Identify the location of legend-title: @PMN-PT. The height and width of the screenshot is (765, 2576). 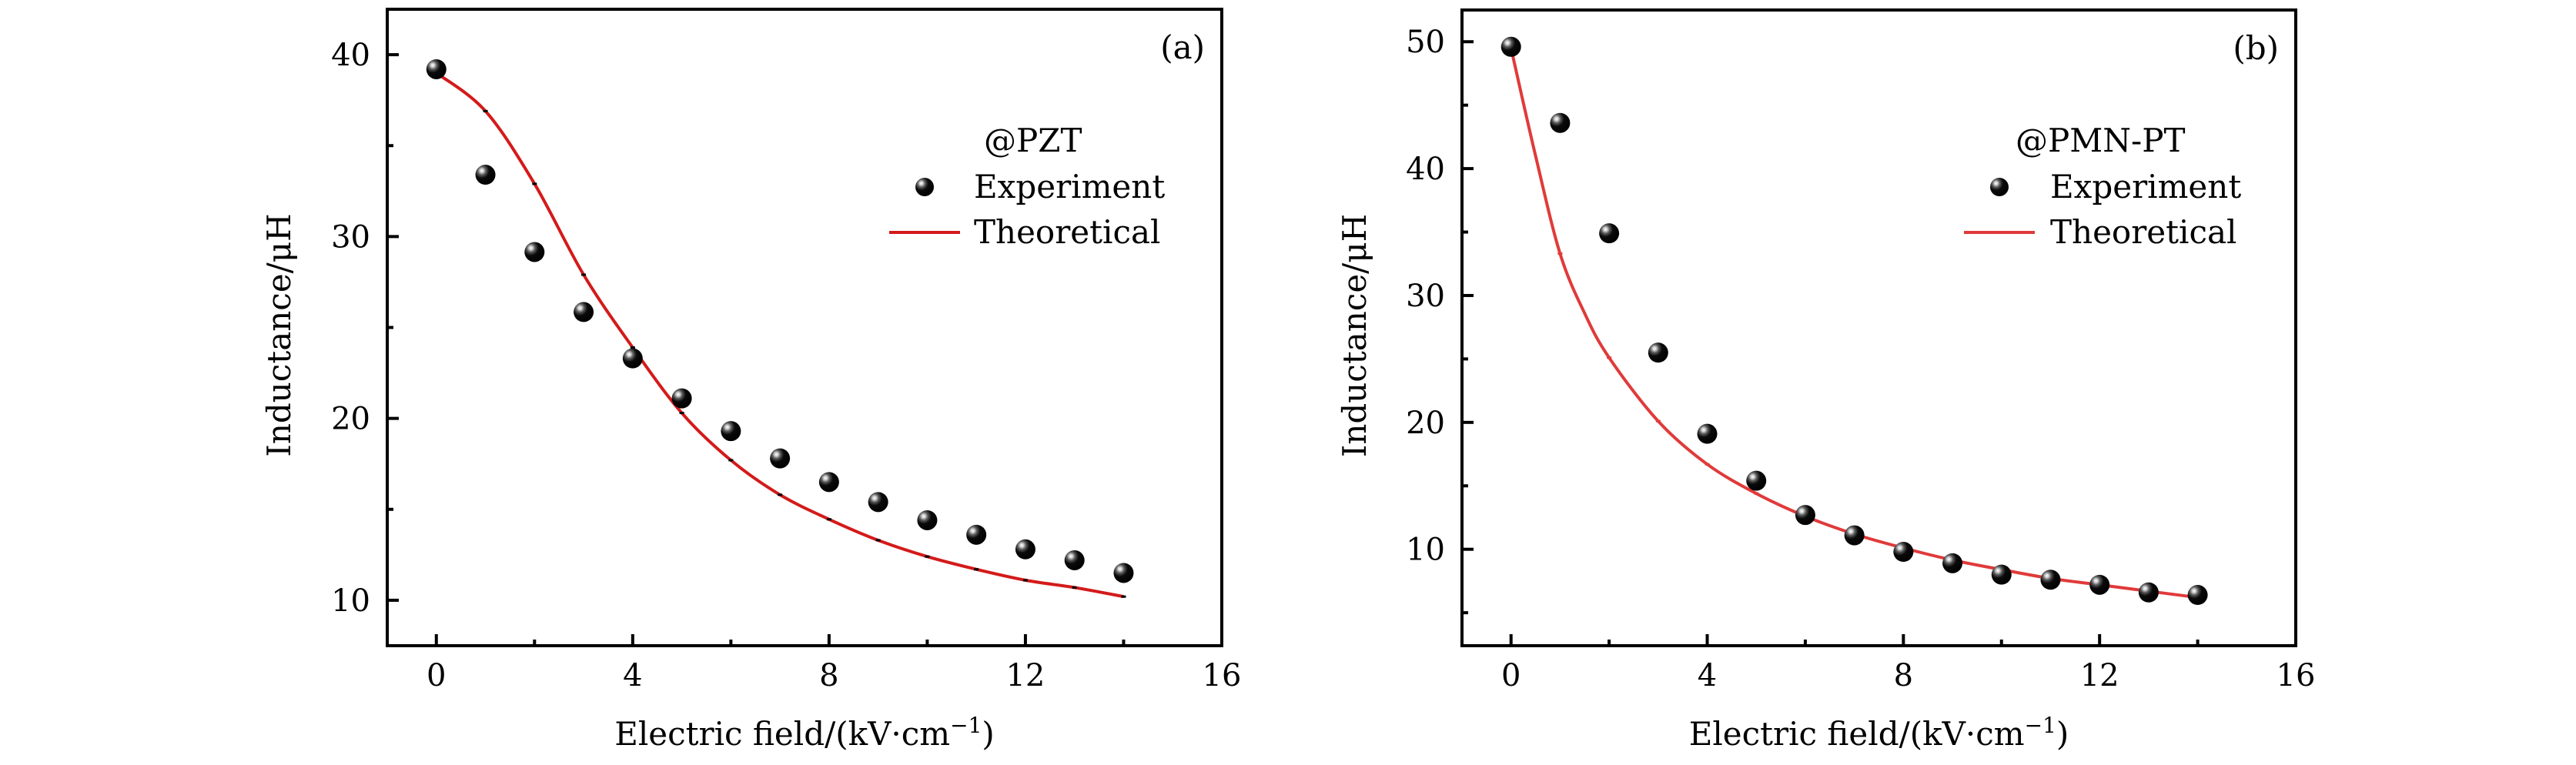
(2100, 140).